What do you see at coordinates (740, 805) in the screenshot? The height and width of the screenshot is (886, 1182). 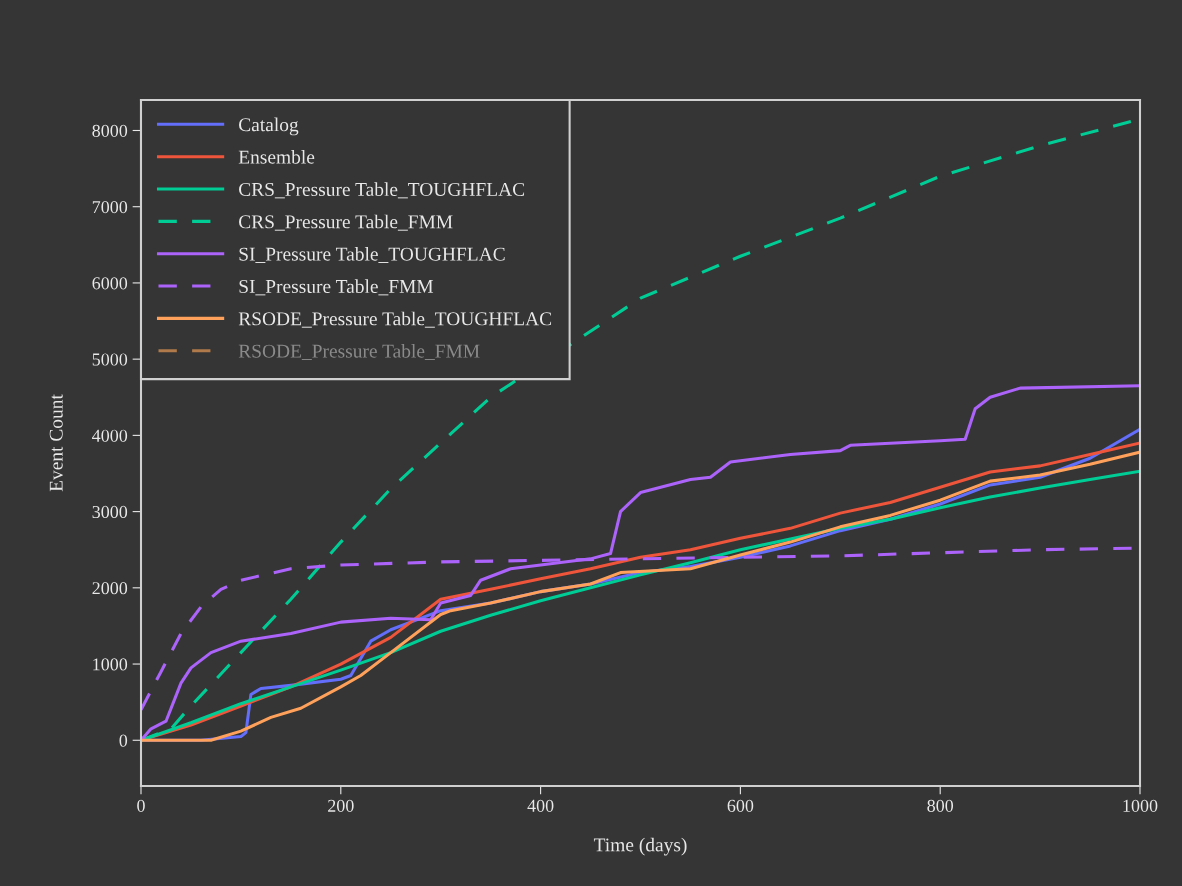 I see `x-tick-label: 600` at bounding box center [740, 805].